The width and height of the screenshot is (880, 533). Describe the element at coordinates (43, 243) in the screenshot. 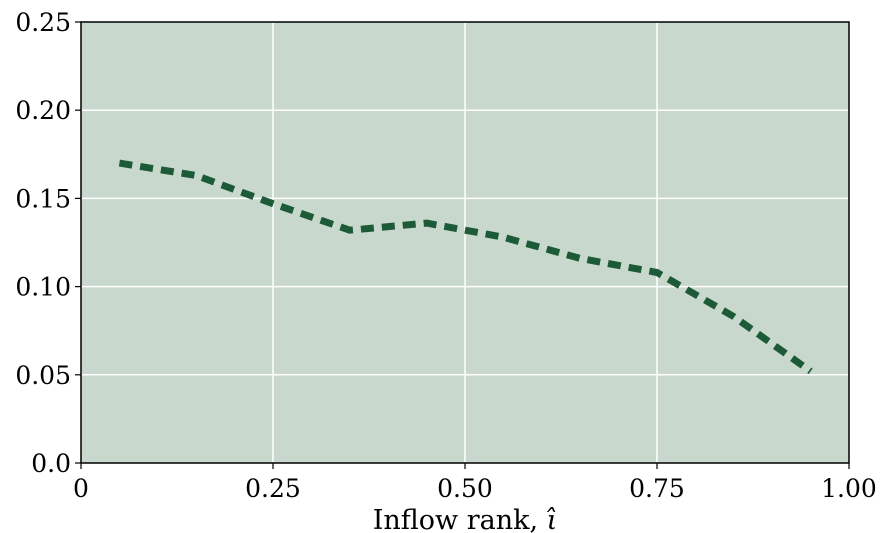

I see `y-tick-labels: 0.0 0.05 0.10 0.15 0.20 0.25` at that location.